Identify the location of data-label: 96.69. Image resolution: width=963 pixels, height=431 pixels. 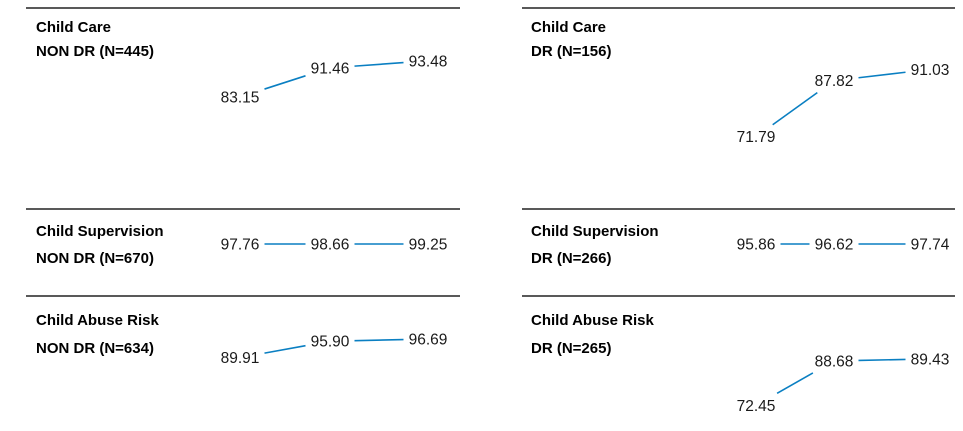
(428, 340).